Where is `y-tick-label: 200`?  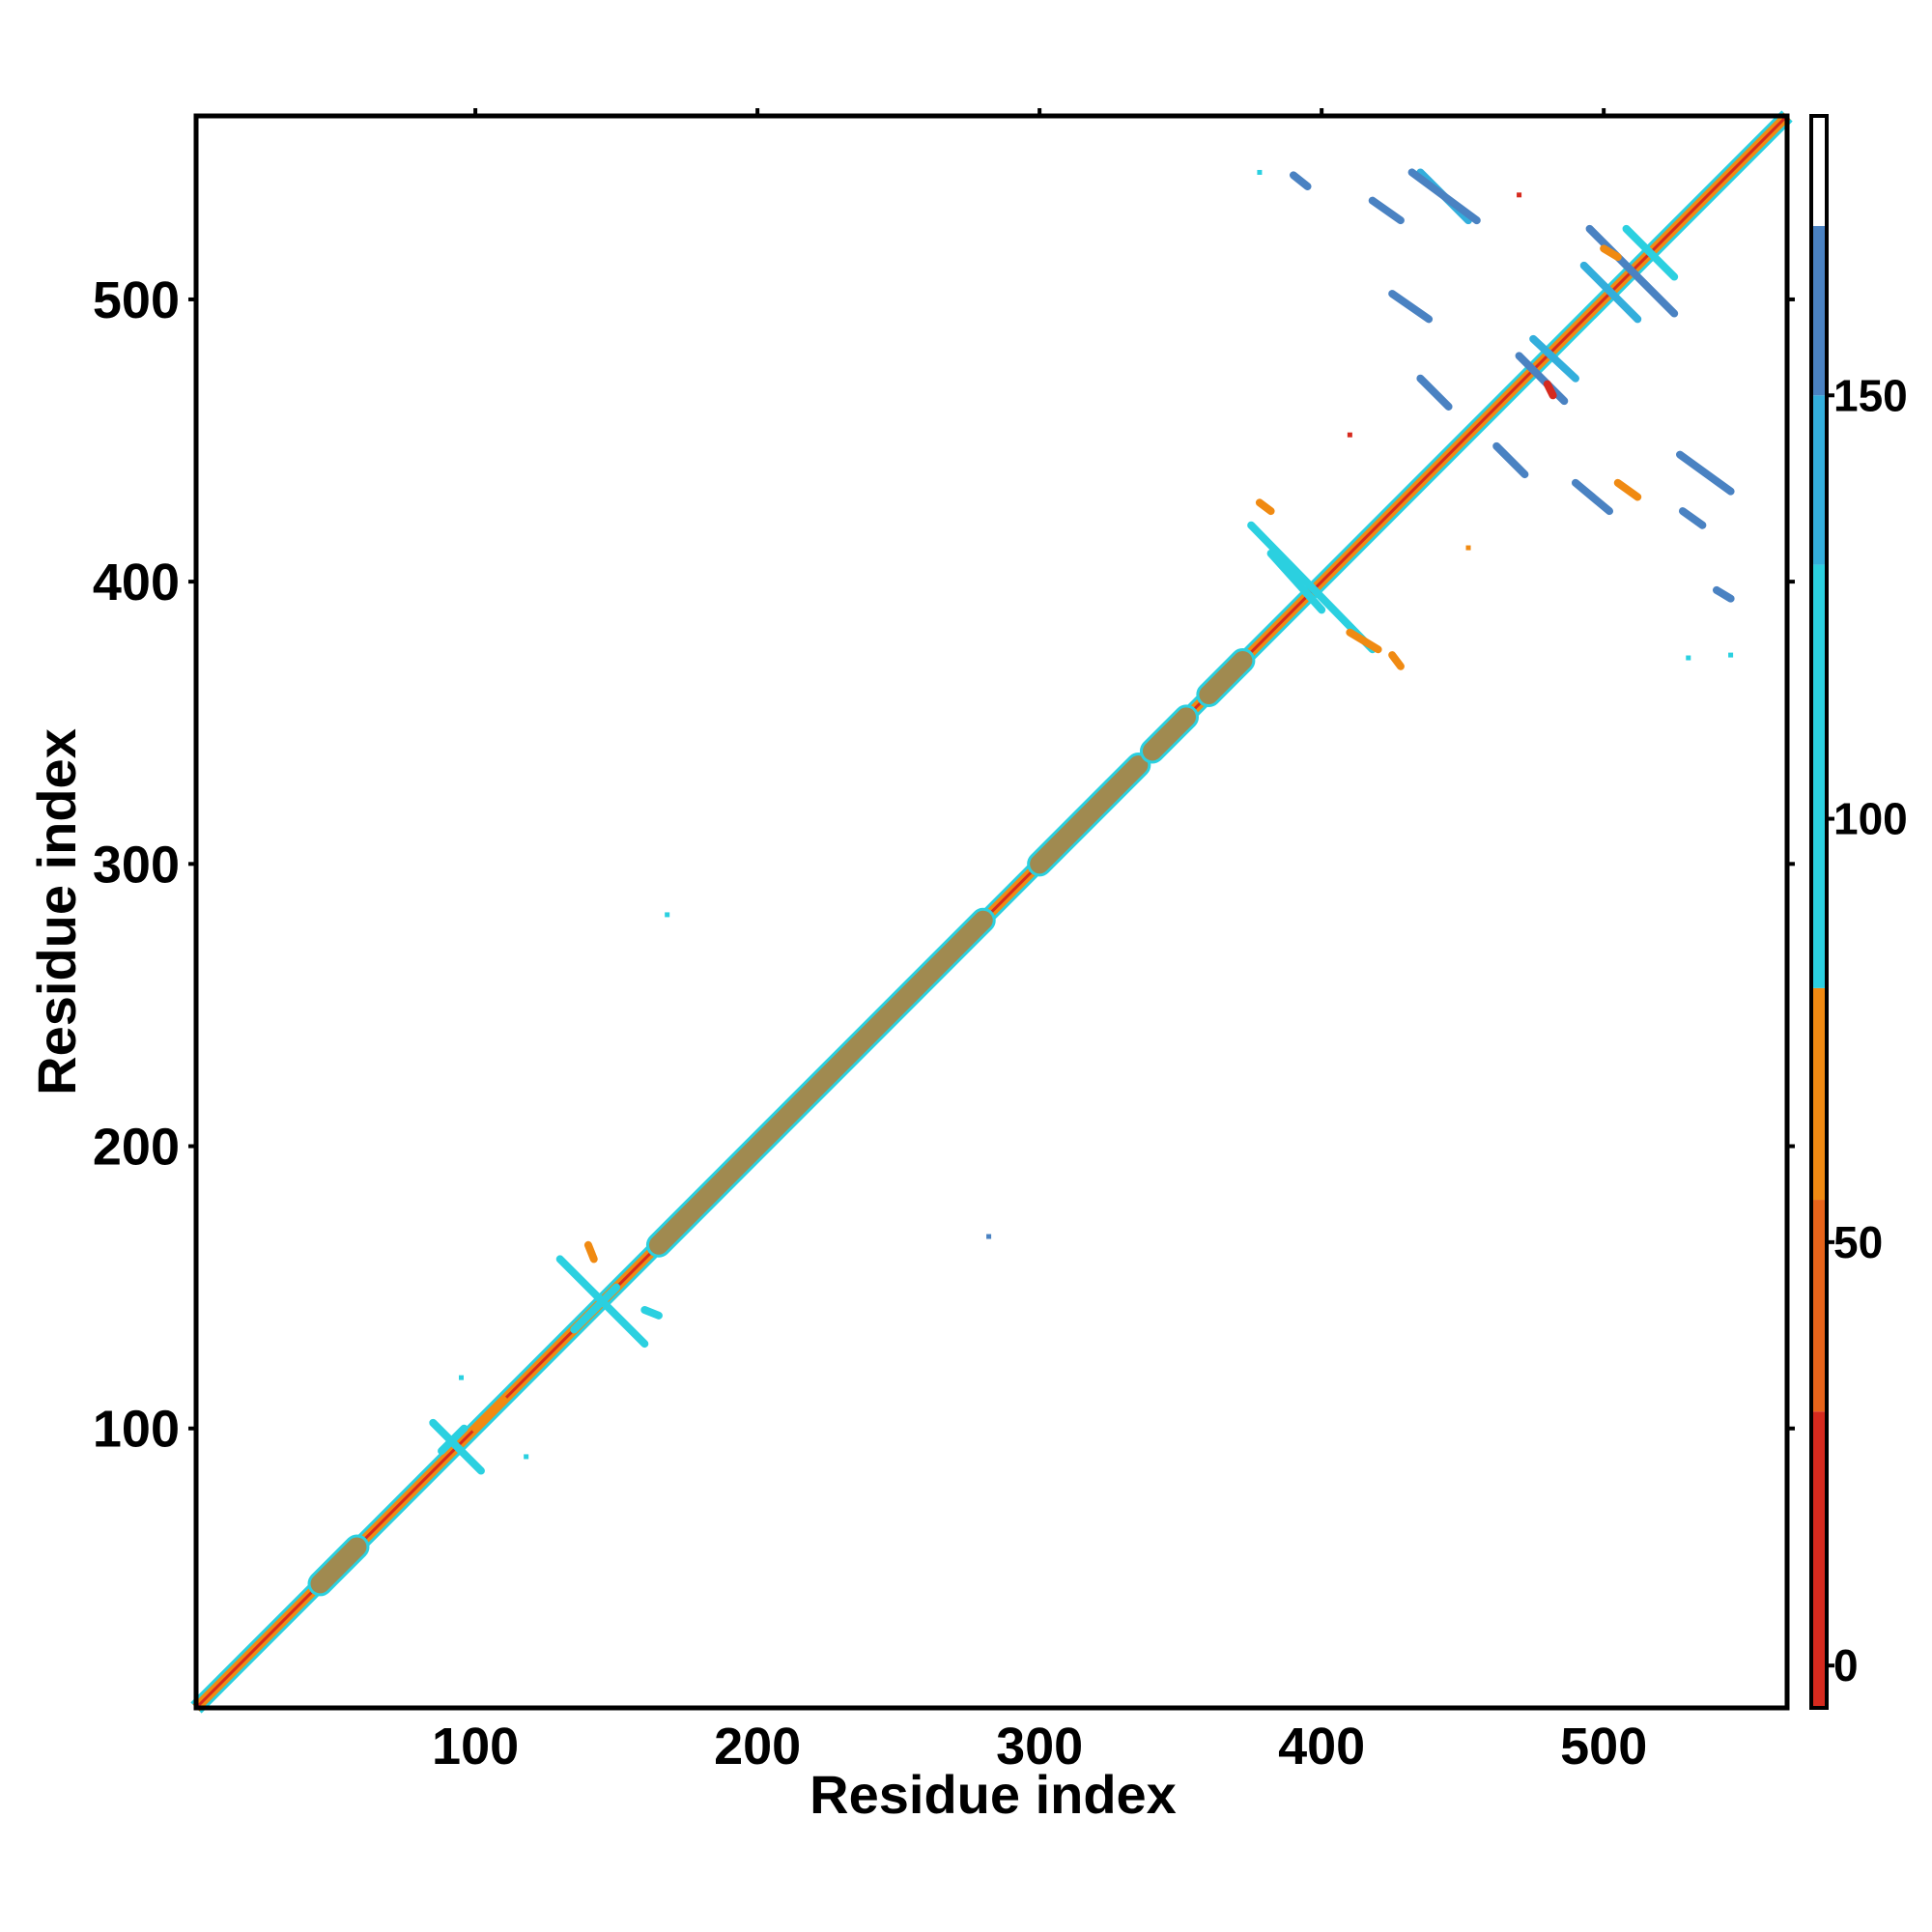 y-tick-label: 200 is located at coordinates (136, 1148).